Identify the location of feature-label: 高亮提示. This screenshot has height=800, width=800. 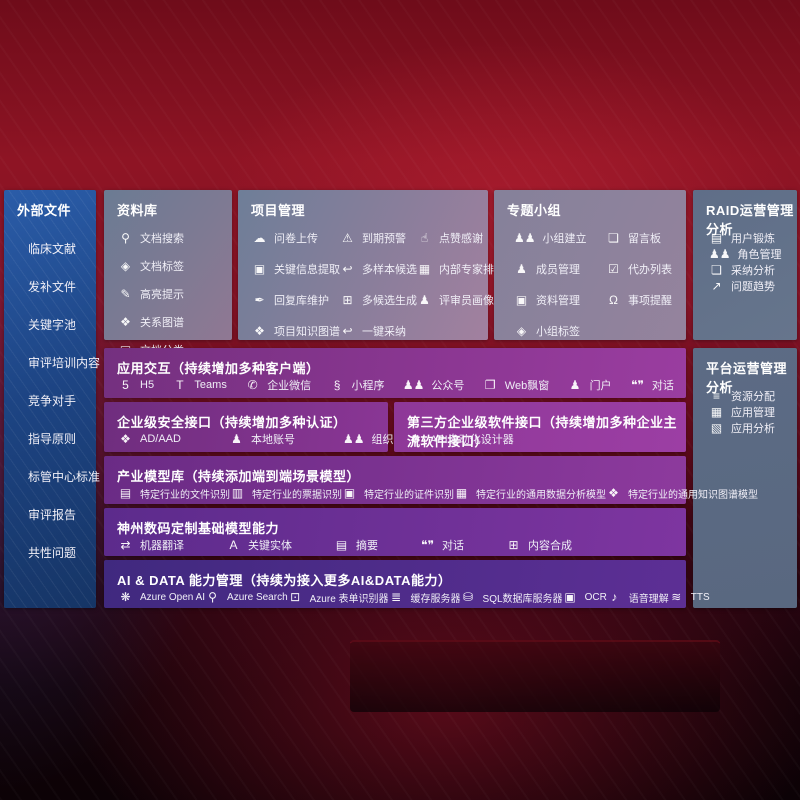
(162, 295).